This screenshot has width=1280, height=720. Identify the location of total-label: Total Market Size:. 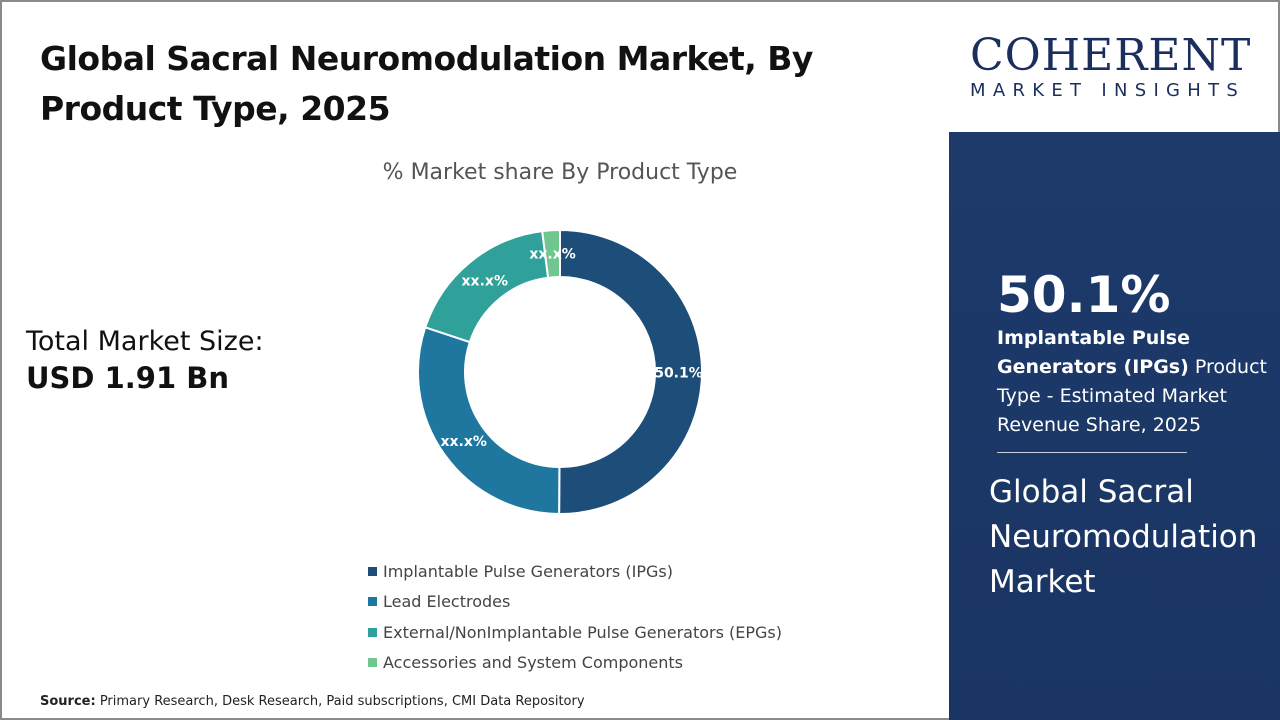
(145, 341).